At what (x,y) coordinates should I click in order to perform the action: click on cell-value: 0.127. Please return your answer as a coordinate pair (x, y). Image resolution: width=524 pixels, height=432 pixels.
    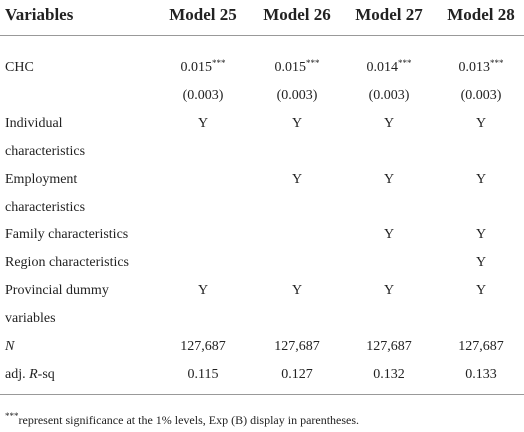
    Looking at the image, I should click on (297, 374).